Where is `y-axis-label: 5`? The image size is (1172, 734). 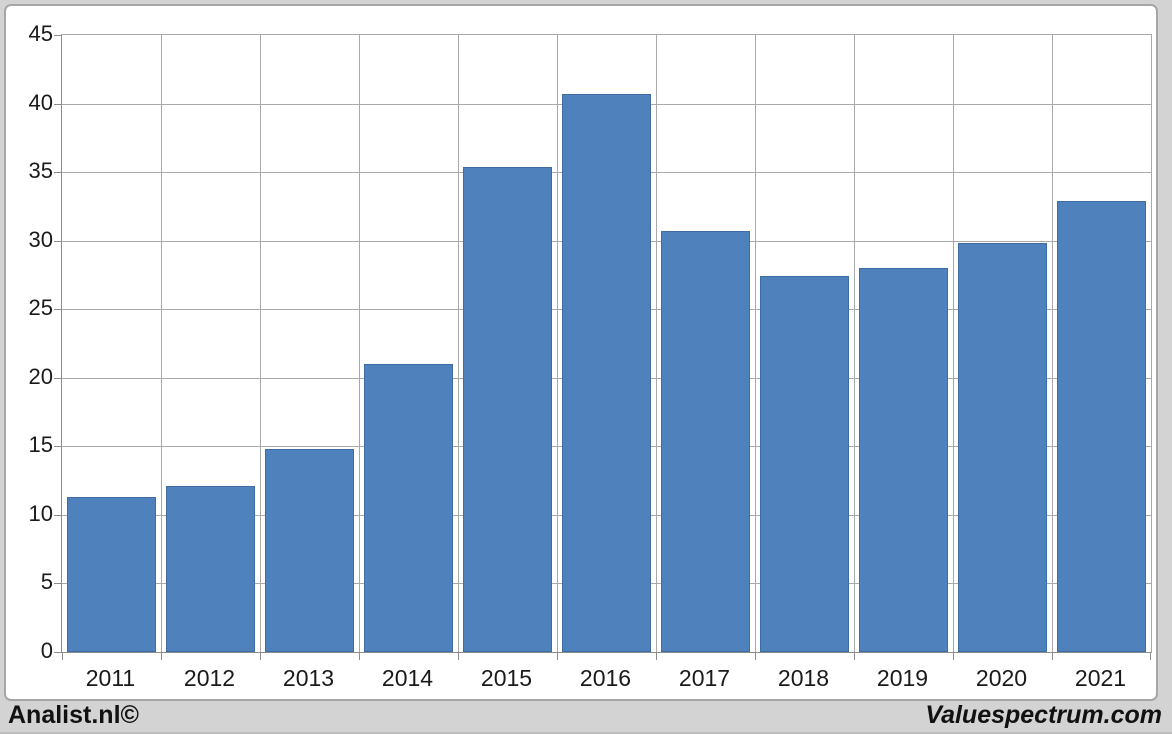 y-axis-label: 5 is located at coordinates (46, 581).